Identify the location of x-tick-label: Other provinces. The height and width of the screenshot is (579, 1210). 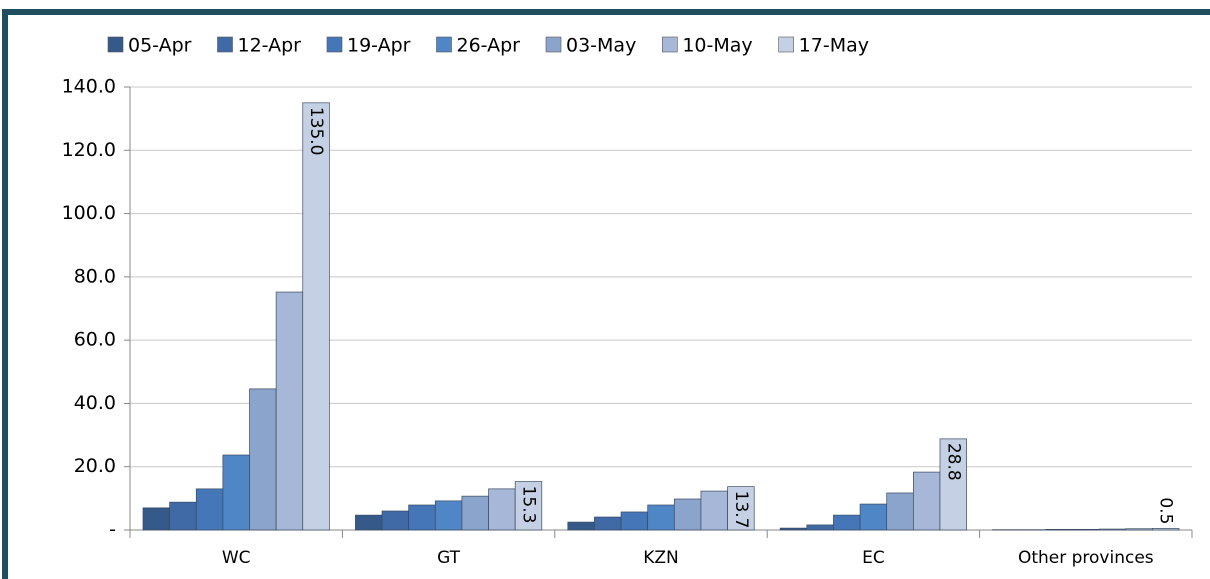
(1086, 558).